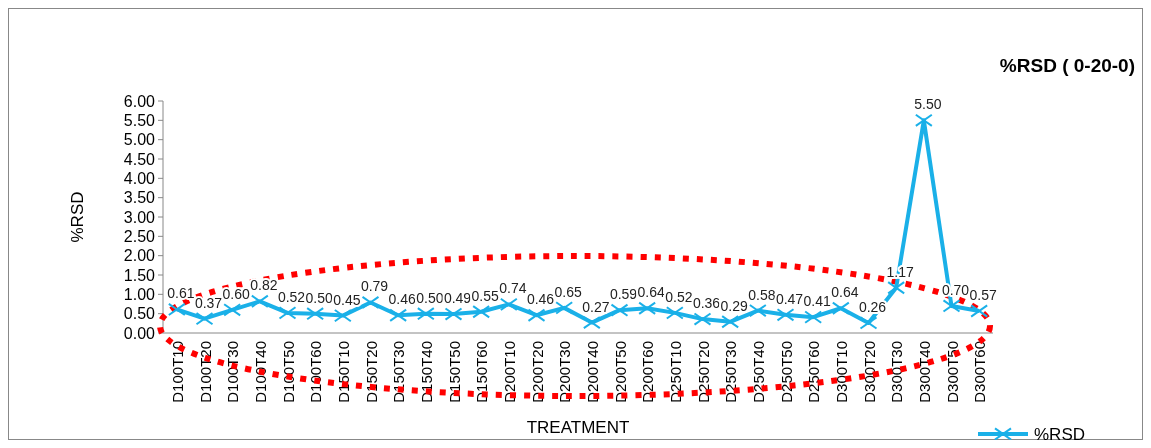 The width and height of the screenshot is (1151, 448). What do you see at coordinates (758, 372) in the screenshot?
I see `x-tick-label: D250T40` at bounding box center [758, 372].